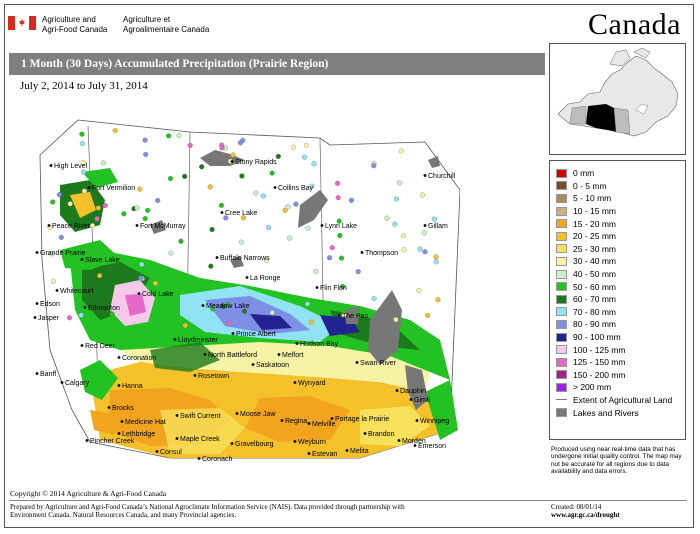 This screenshot has width=700, height=534. I want to click on locator-map-graphic, so click(618, 92).